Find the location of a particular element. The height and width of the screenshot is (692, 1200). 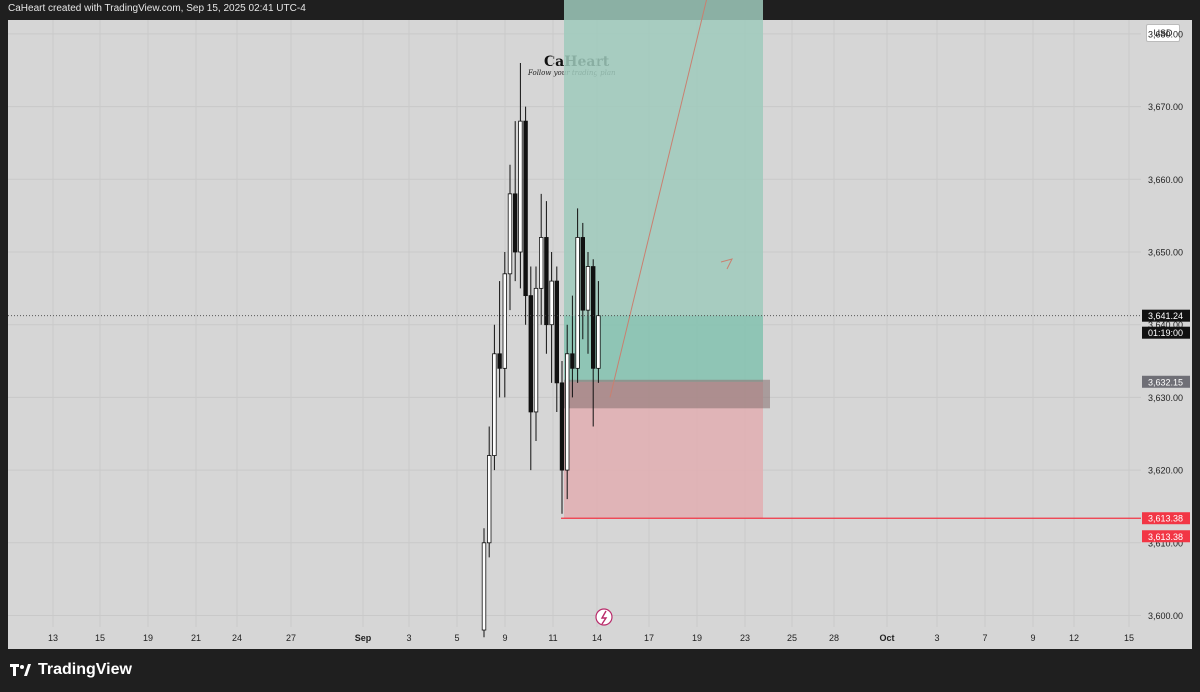

time-axis is located at coordinates (600, 638).